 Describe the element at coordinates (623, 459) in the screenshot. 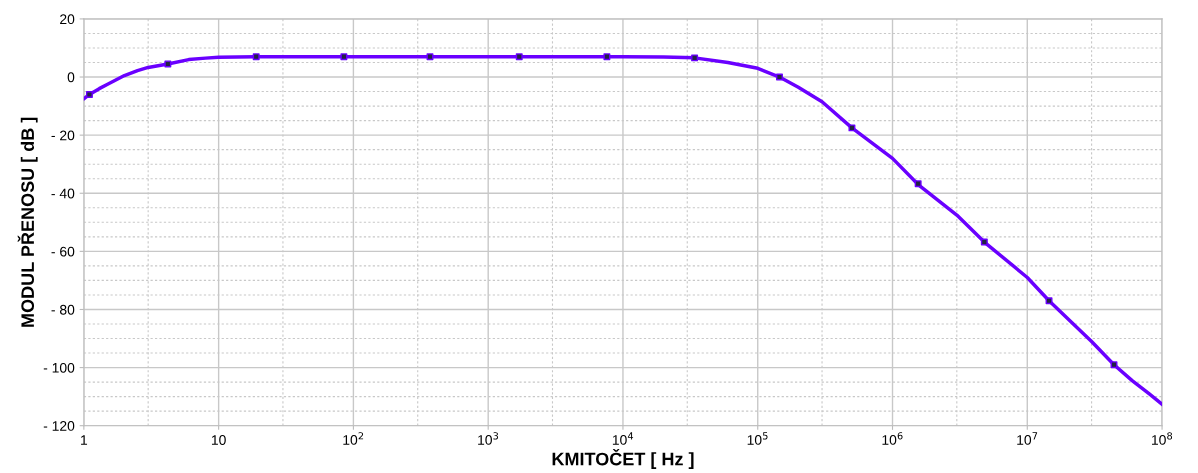

I see `x-axis-title: KMITOČET [ Hz ]` at that location.